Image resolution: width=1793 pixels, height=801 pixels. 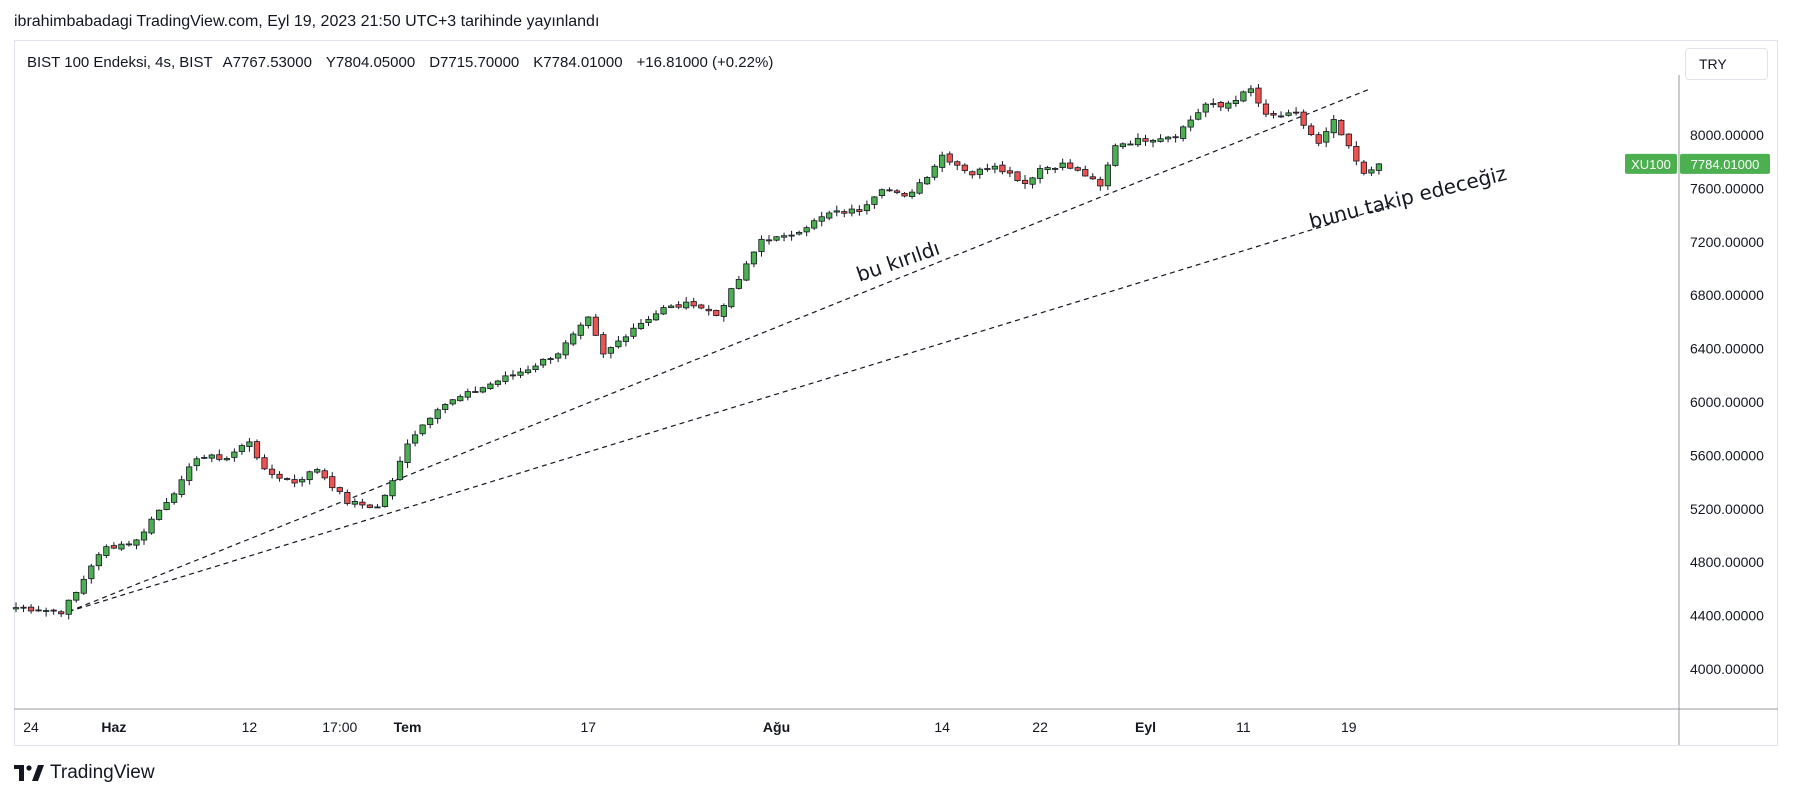 What do you see at coordinates (1725, 164) in the screenshot?
I see `price-badge-value: 7784.01000` at bounding box center [1725, 164].